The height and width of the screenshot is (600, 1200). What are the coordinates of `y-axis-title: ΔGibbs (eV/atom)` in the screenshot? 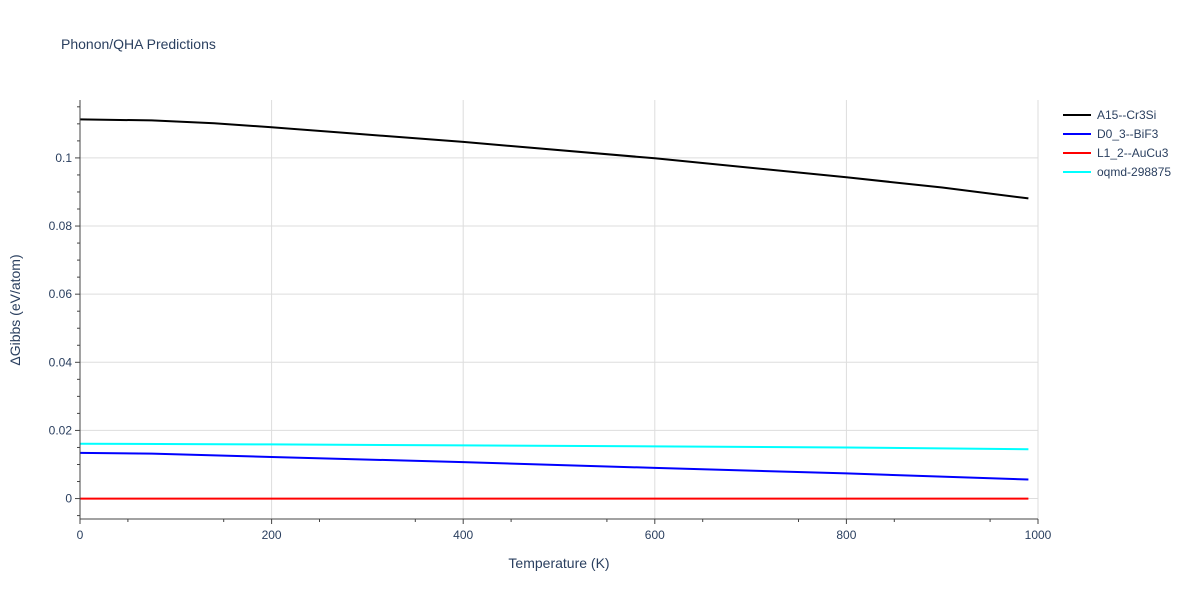 It's located at (15, 309).